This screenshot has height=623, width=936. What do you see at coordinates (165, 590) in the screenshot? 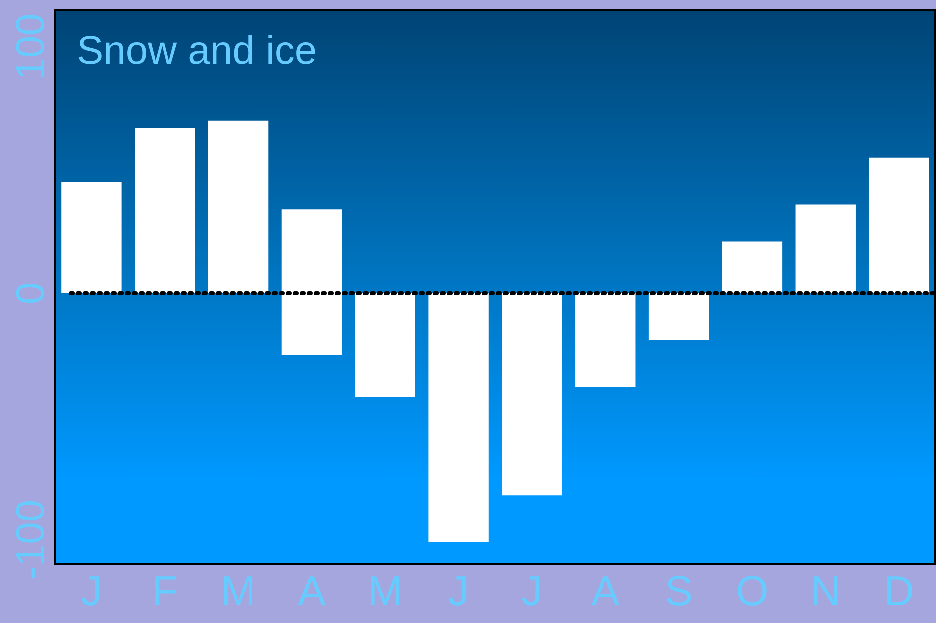
I see `x-tick-label: F` at bounding box center [165, 590].